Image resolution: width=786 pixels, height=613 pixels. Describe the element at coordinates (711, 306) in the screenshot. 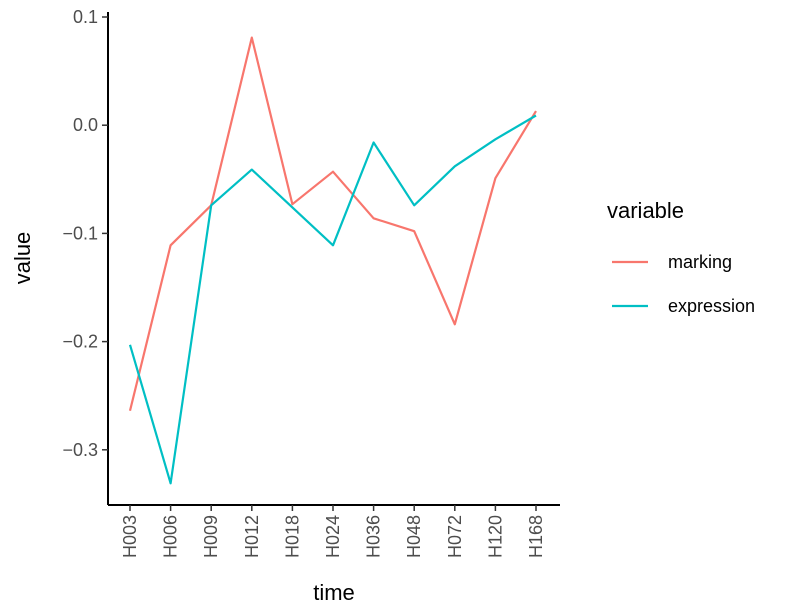

I see `legend-label-expression: expression` at that location.